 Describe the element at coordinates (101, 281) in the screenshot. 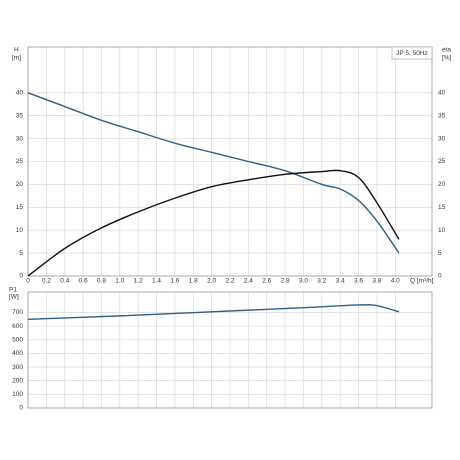

I see `x-tick-label: 0.8` at that location.